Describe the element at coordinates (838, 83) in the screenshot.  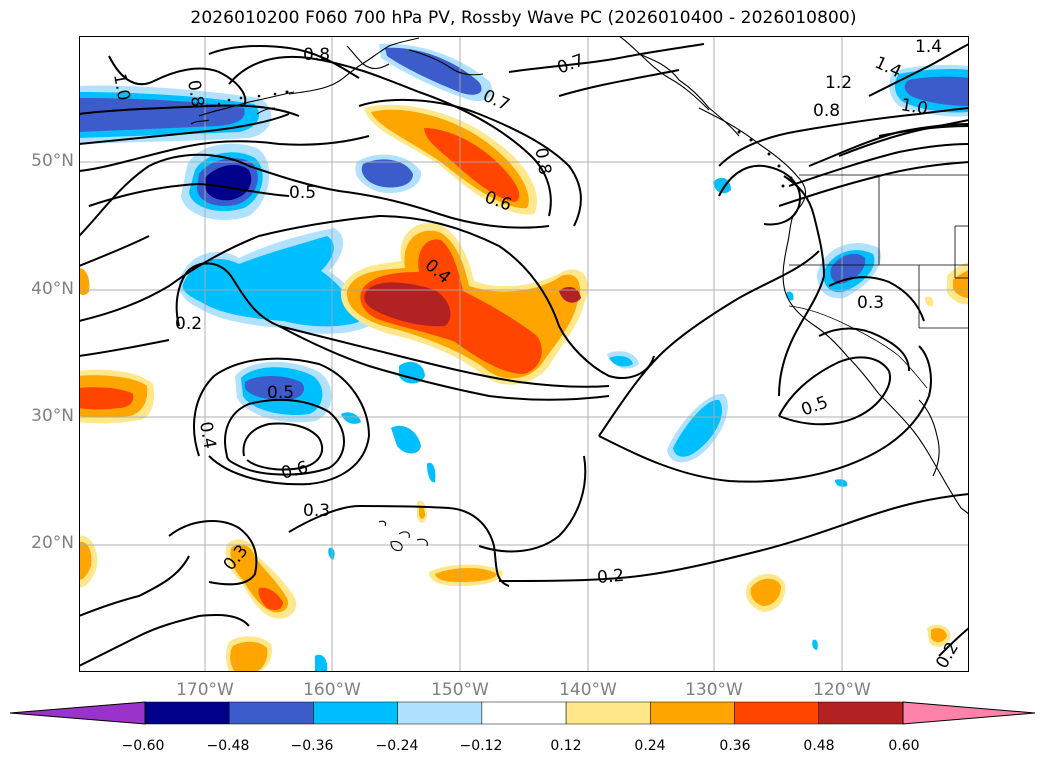
I see `contour-label: 1.2` at that location.